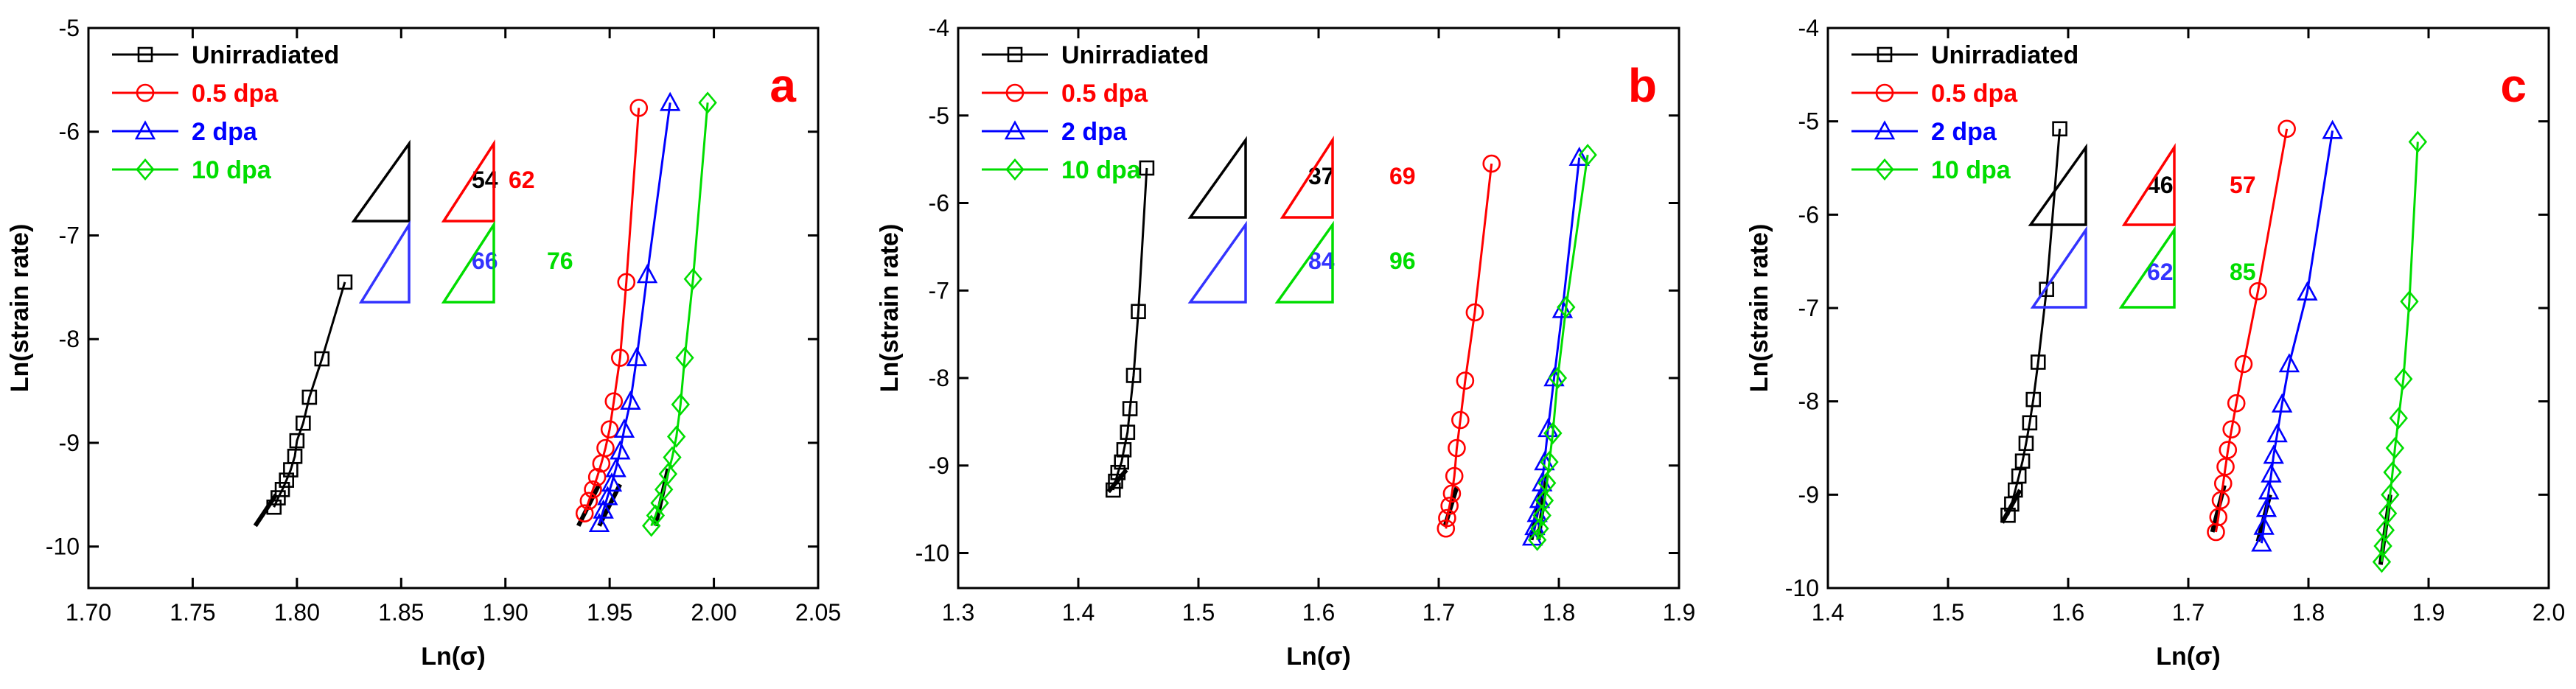 This screenshot has width=2576, height=689. What do you see at coordinates (2243, 185) in the screenshot?
I see `slope-label: 57` at bounding box center [2243, 185].